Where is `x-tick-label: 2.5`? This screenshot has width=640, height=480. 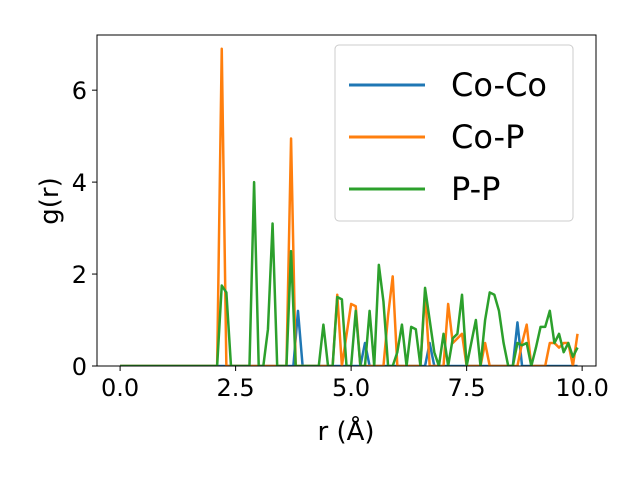
x-tick-label: 2.5 is located at coordinates (236, 388).